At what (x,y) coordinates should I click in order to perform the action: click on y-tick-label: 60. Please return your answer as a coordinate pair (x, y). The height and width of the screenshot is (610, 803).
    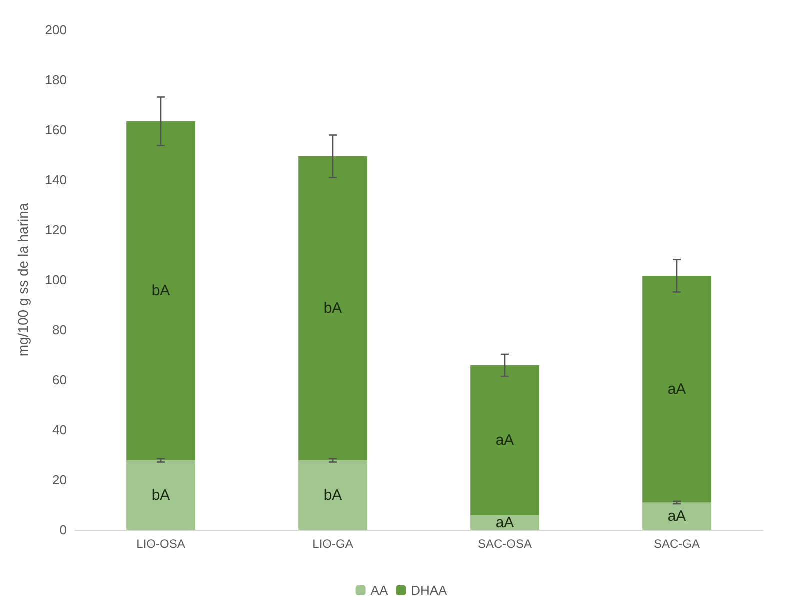
    Looking at the image, I should click on (59, 380).